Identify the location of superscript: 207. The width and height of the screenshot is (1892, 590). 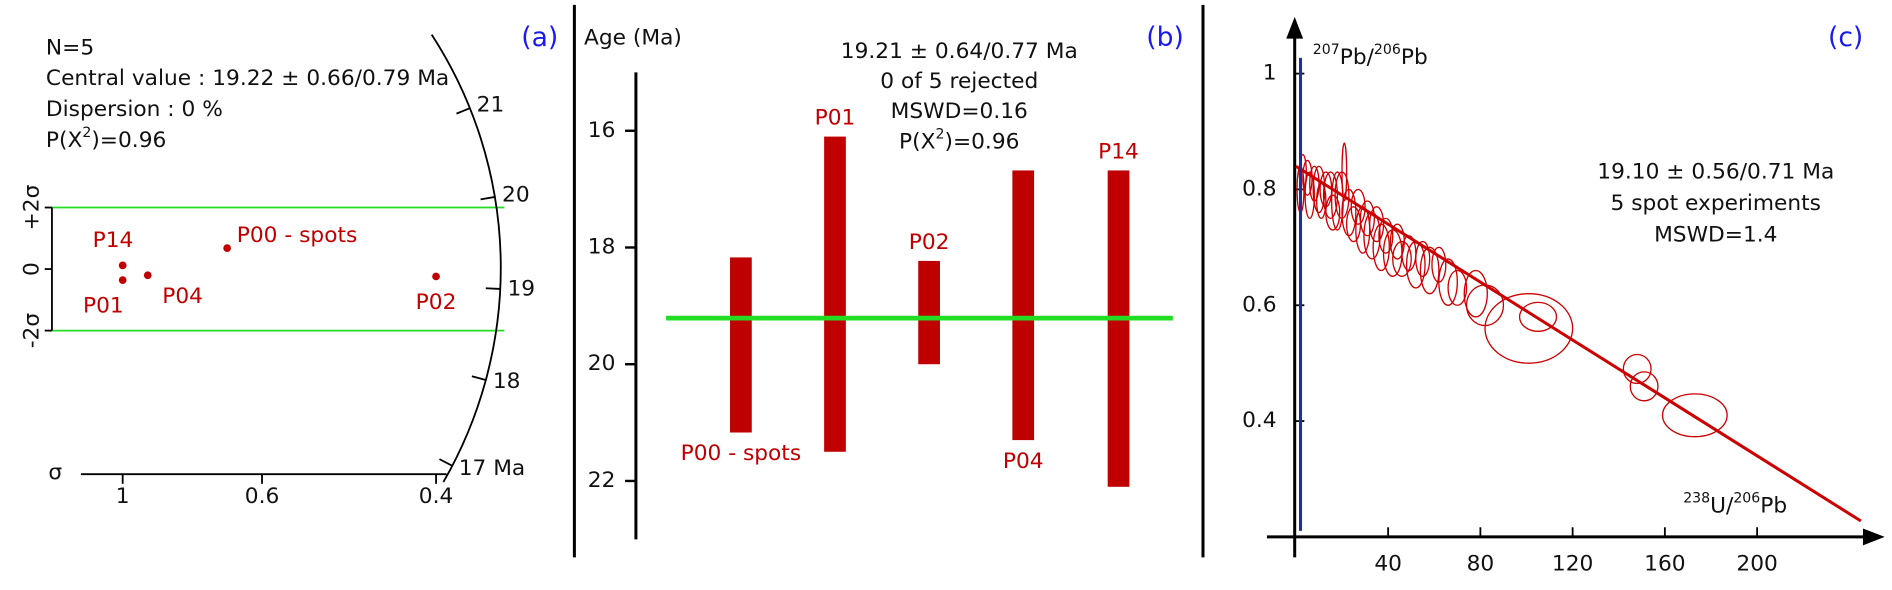
(1326, 50).